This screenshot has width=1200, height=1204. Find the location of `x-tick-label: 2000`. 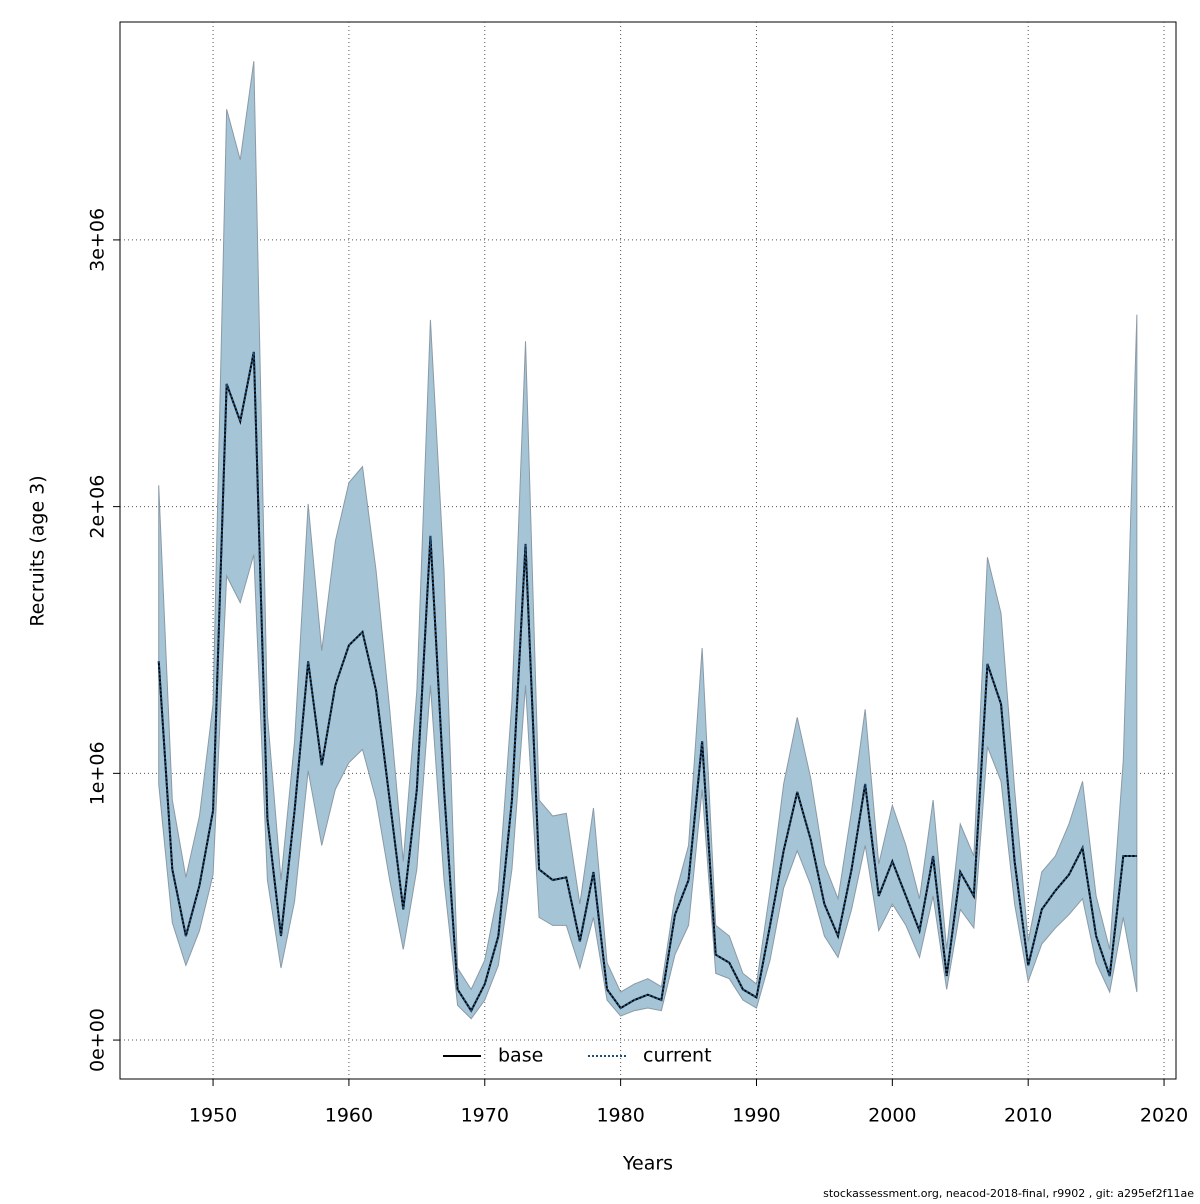

x-tick-label: 2000 is located at coordinates (892, 1116).